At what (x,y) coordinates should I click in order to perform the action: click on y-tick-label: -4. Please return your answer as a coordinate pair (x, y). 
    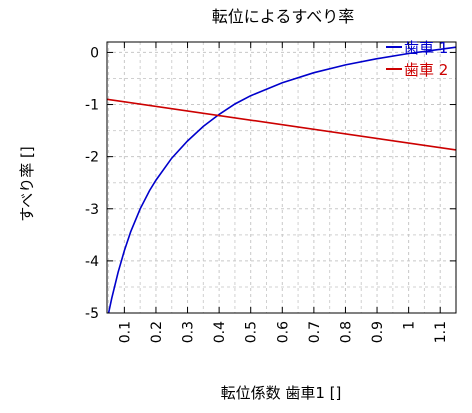
    Looking at the image, I should click on (92, 262).